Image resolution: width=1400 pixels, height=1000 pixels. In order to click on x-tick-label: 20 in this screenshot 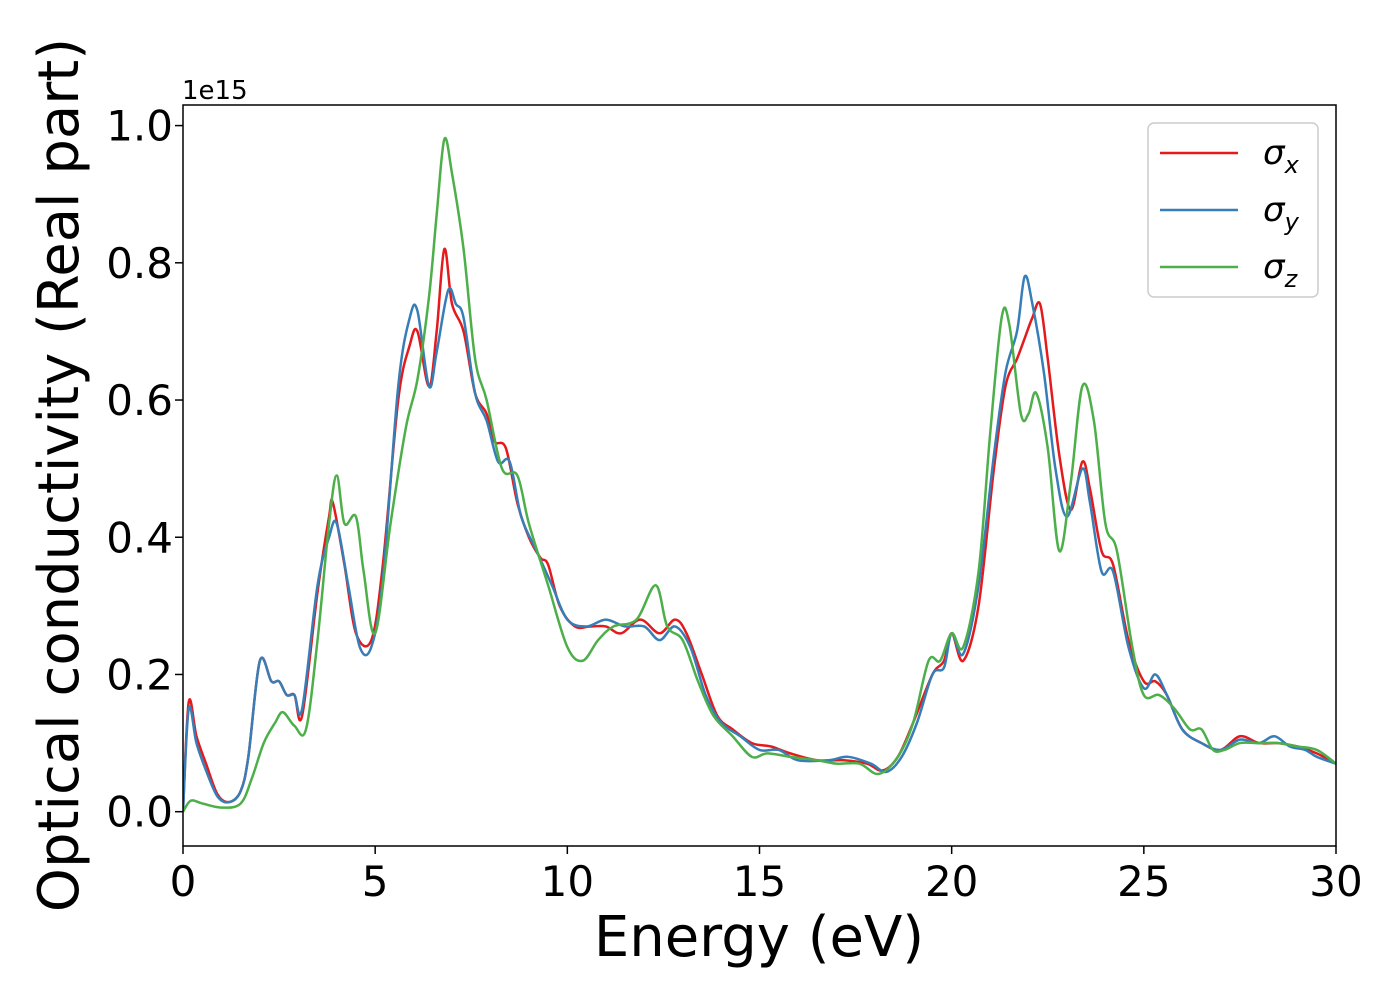, I will do `click(951, 881)`.